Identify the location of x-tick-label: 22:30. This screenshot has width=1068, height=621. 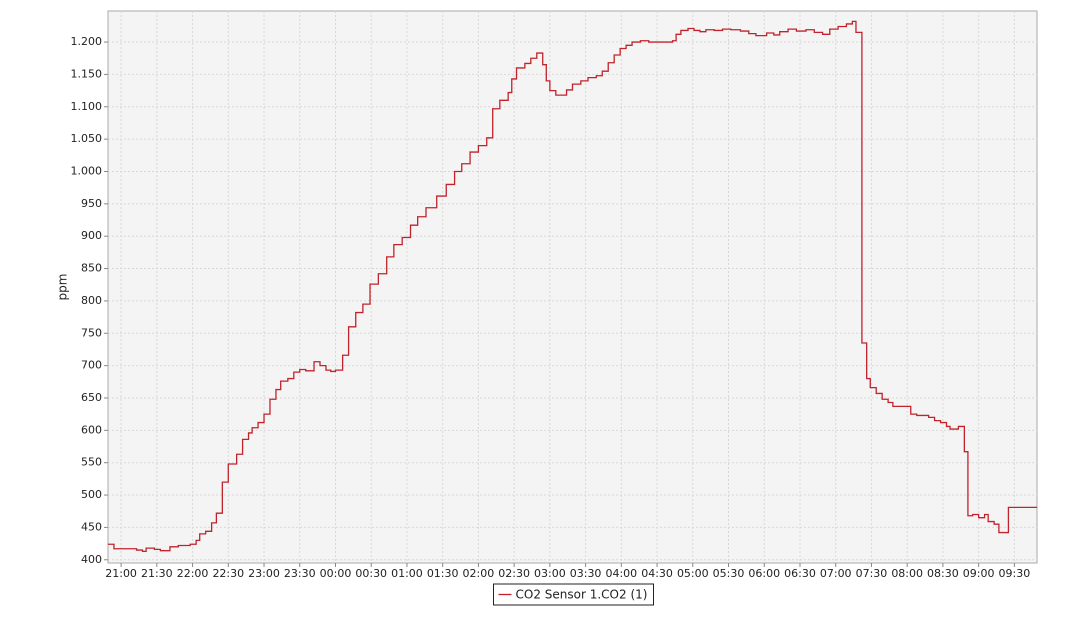
(228, 573).